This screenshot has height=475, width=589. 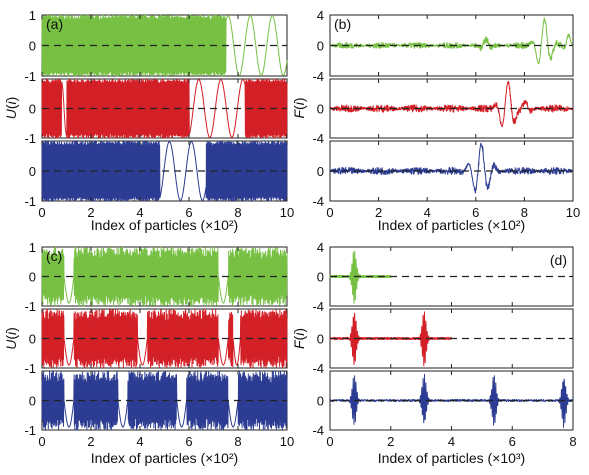 I want to click on panel-b-ytick-label-0: -4, so click(x=318, y=76).